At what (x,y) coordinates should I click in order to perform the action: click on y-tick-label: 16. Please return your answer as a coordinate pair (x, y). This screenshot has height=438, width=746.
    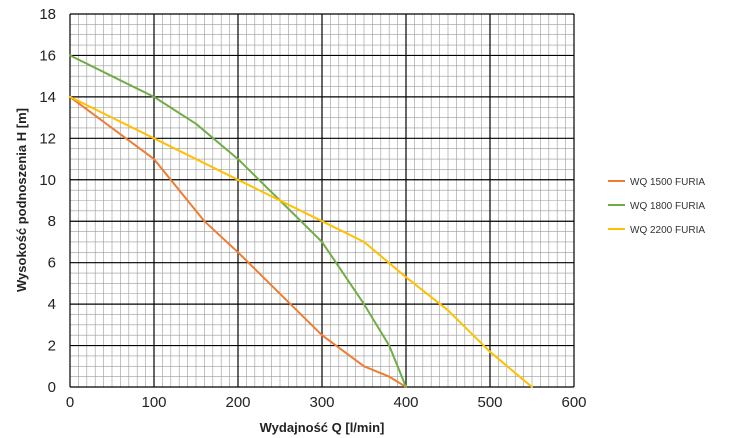
    Looking at the image, I should click on (47, 55).